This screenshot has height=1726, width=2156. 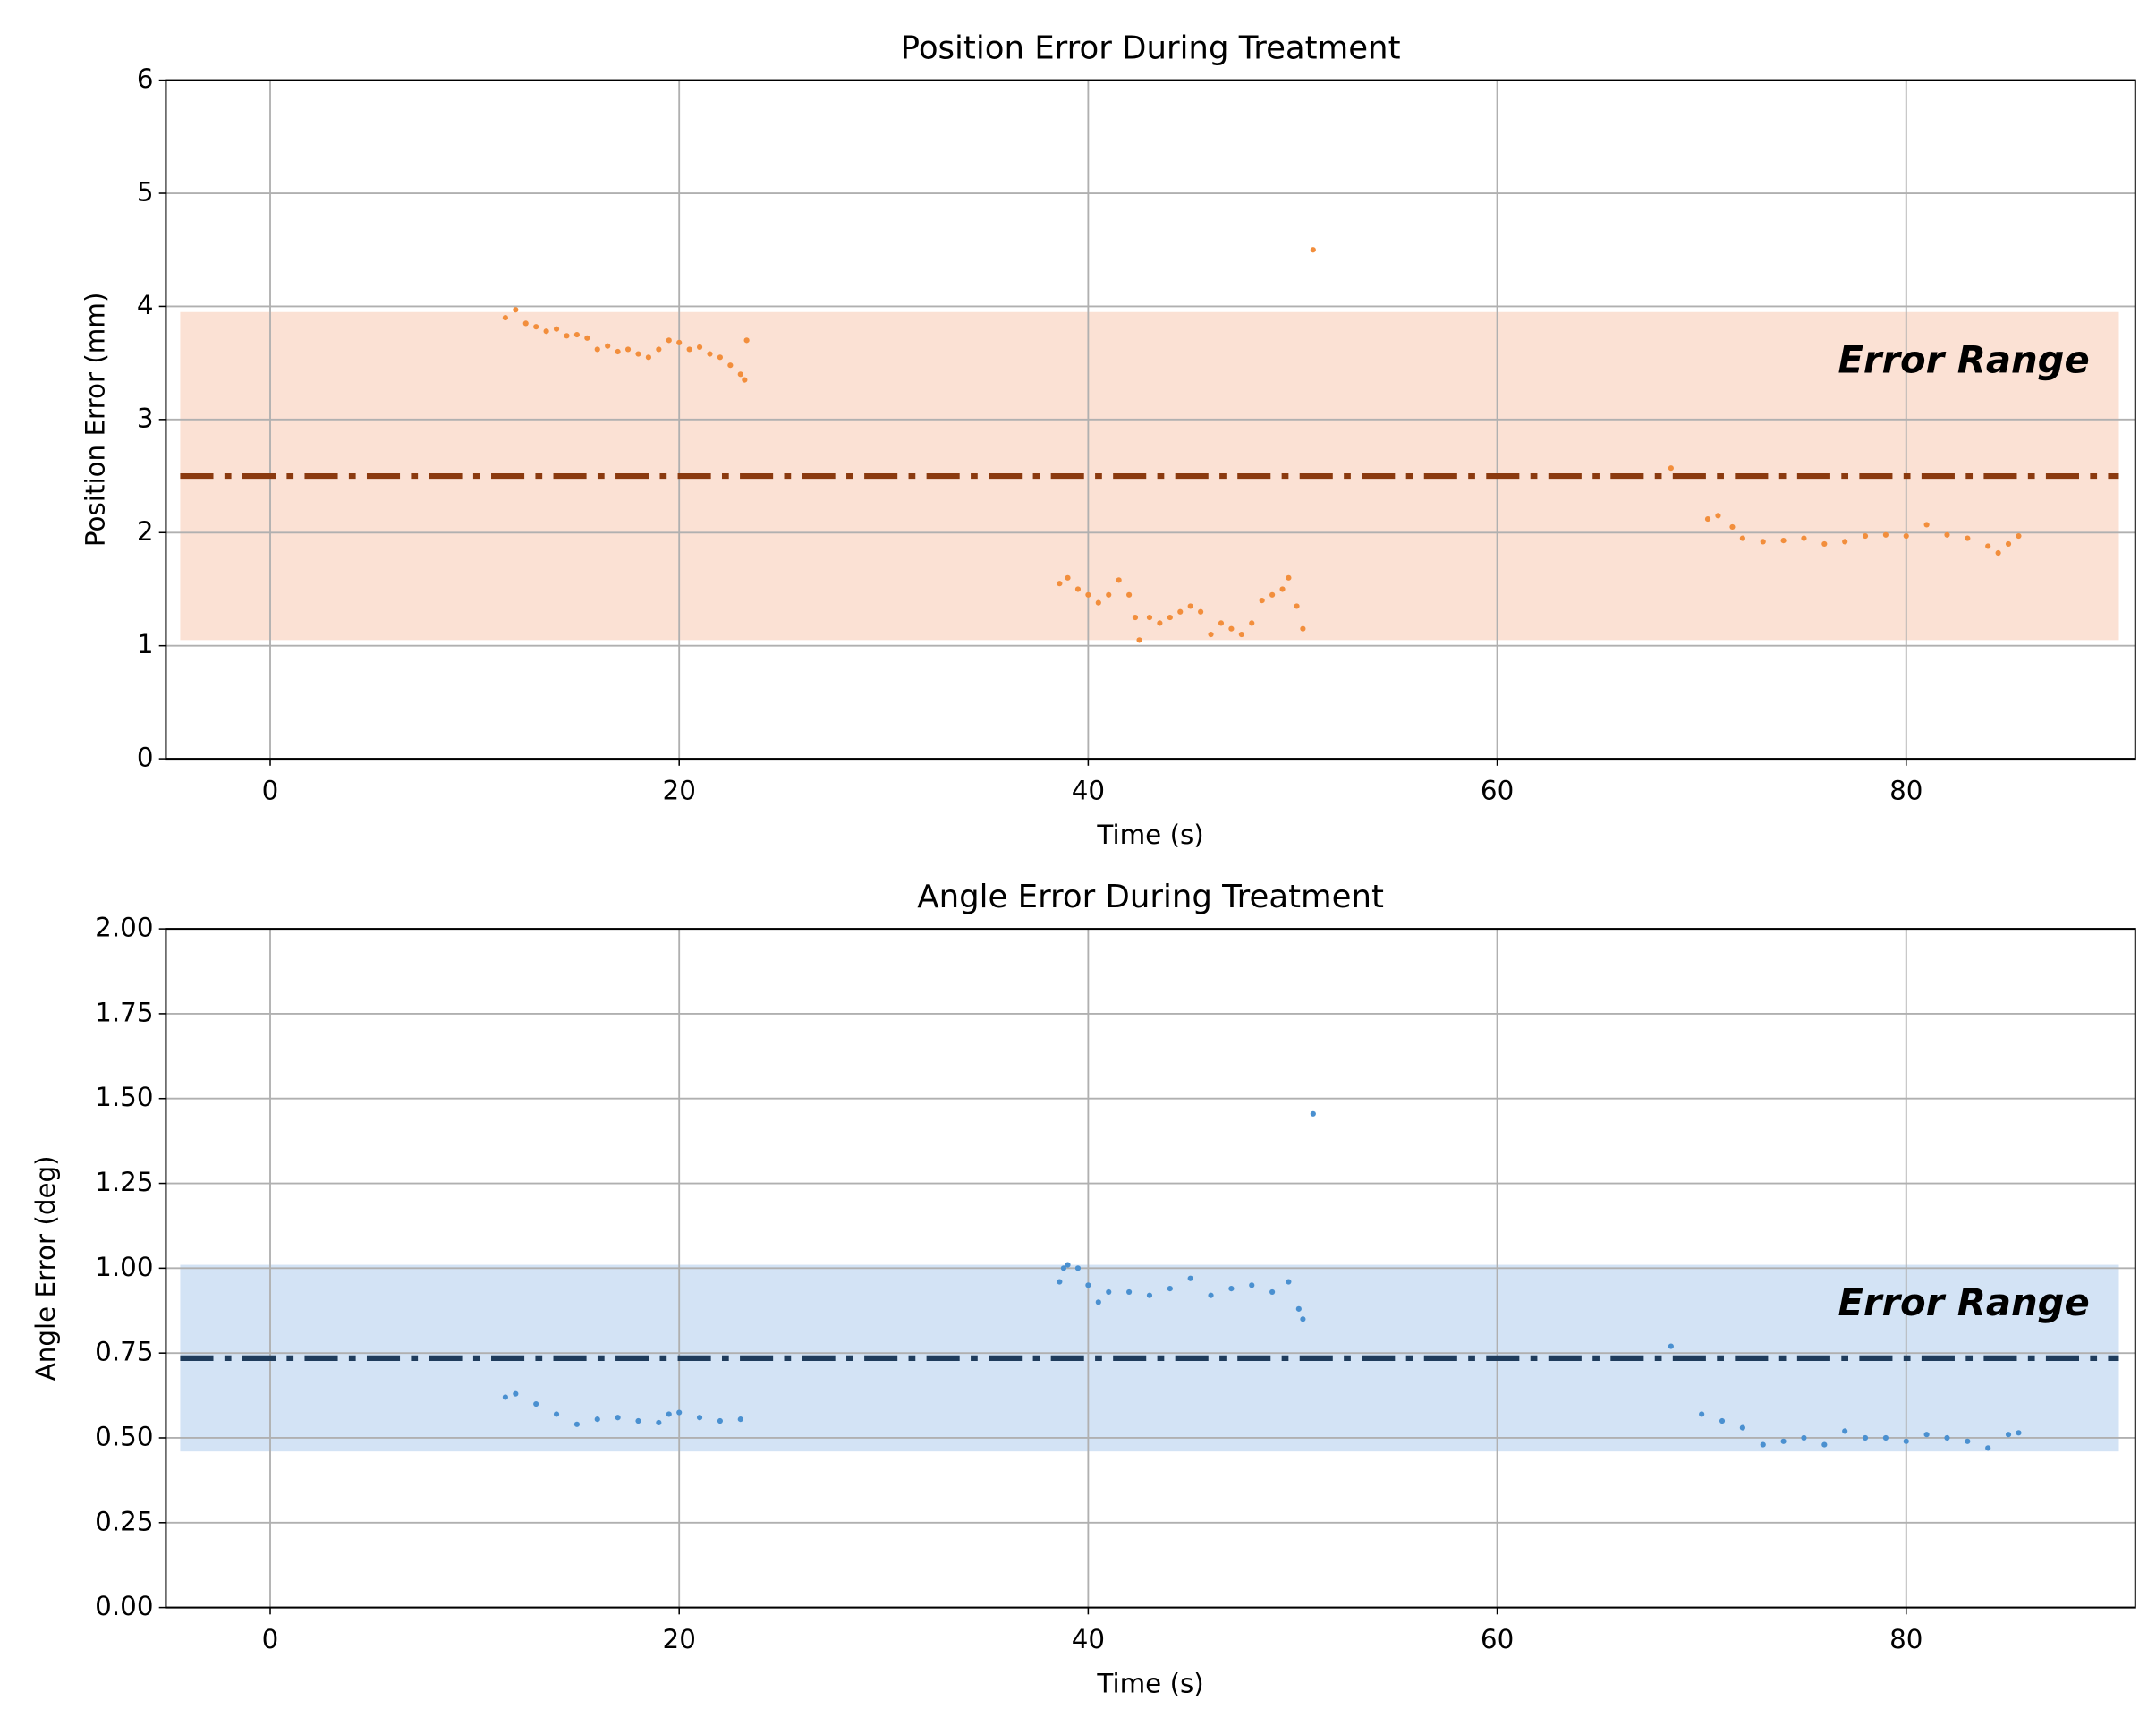 I want to click on y-tick-label: 6, so click(x=145, y=79).